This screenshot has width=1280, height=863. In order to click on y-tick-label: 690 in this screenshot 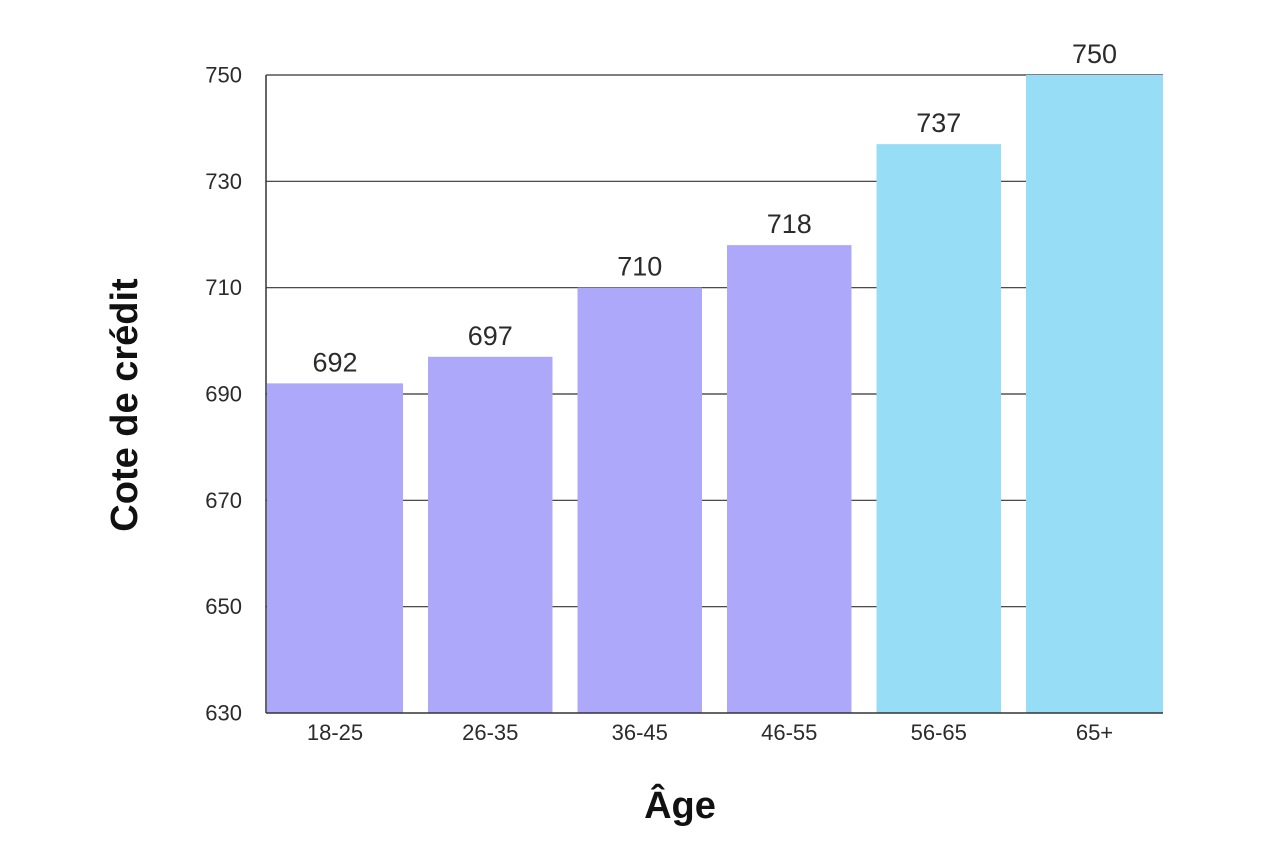, I will do `click(223, 394)`.